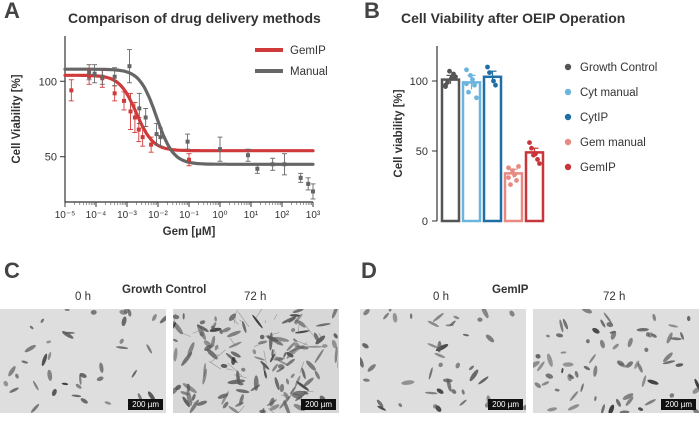  I want to click on micrograph-vignette, so click(443, 361).